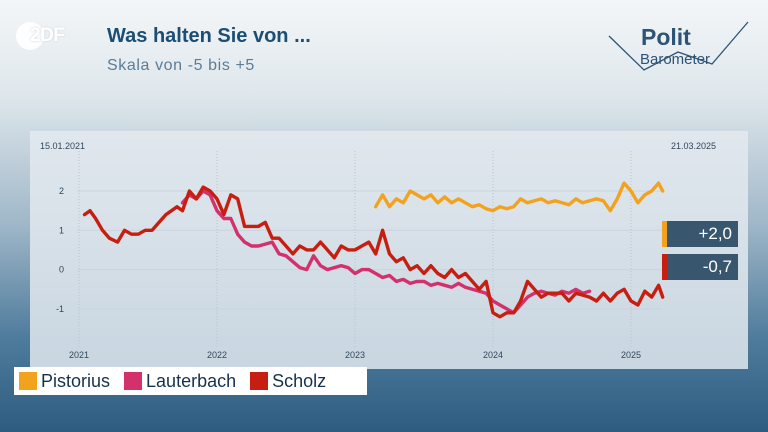 The width and height of the screenshot is (768, 432). I want to click on legend-label-pistorius: Pistorius, so click(76, 380).